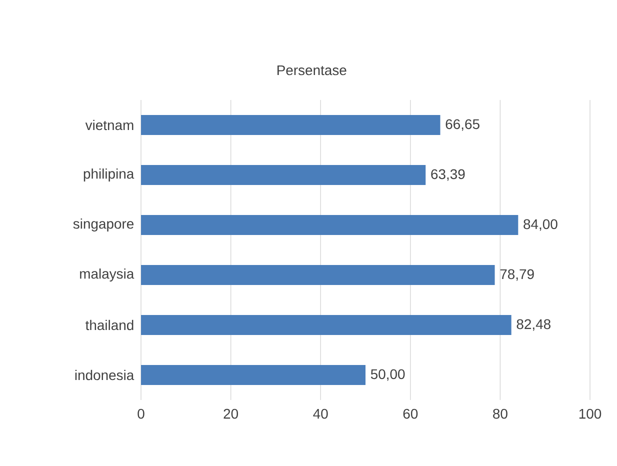  I want to click on data-label: 66,65, so click(463, 125).